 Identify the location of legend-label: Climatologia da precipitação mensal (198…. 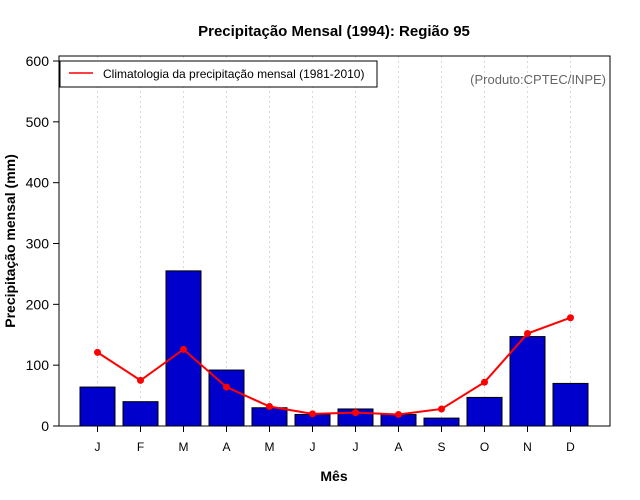
(233, 74).